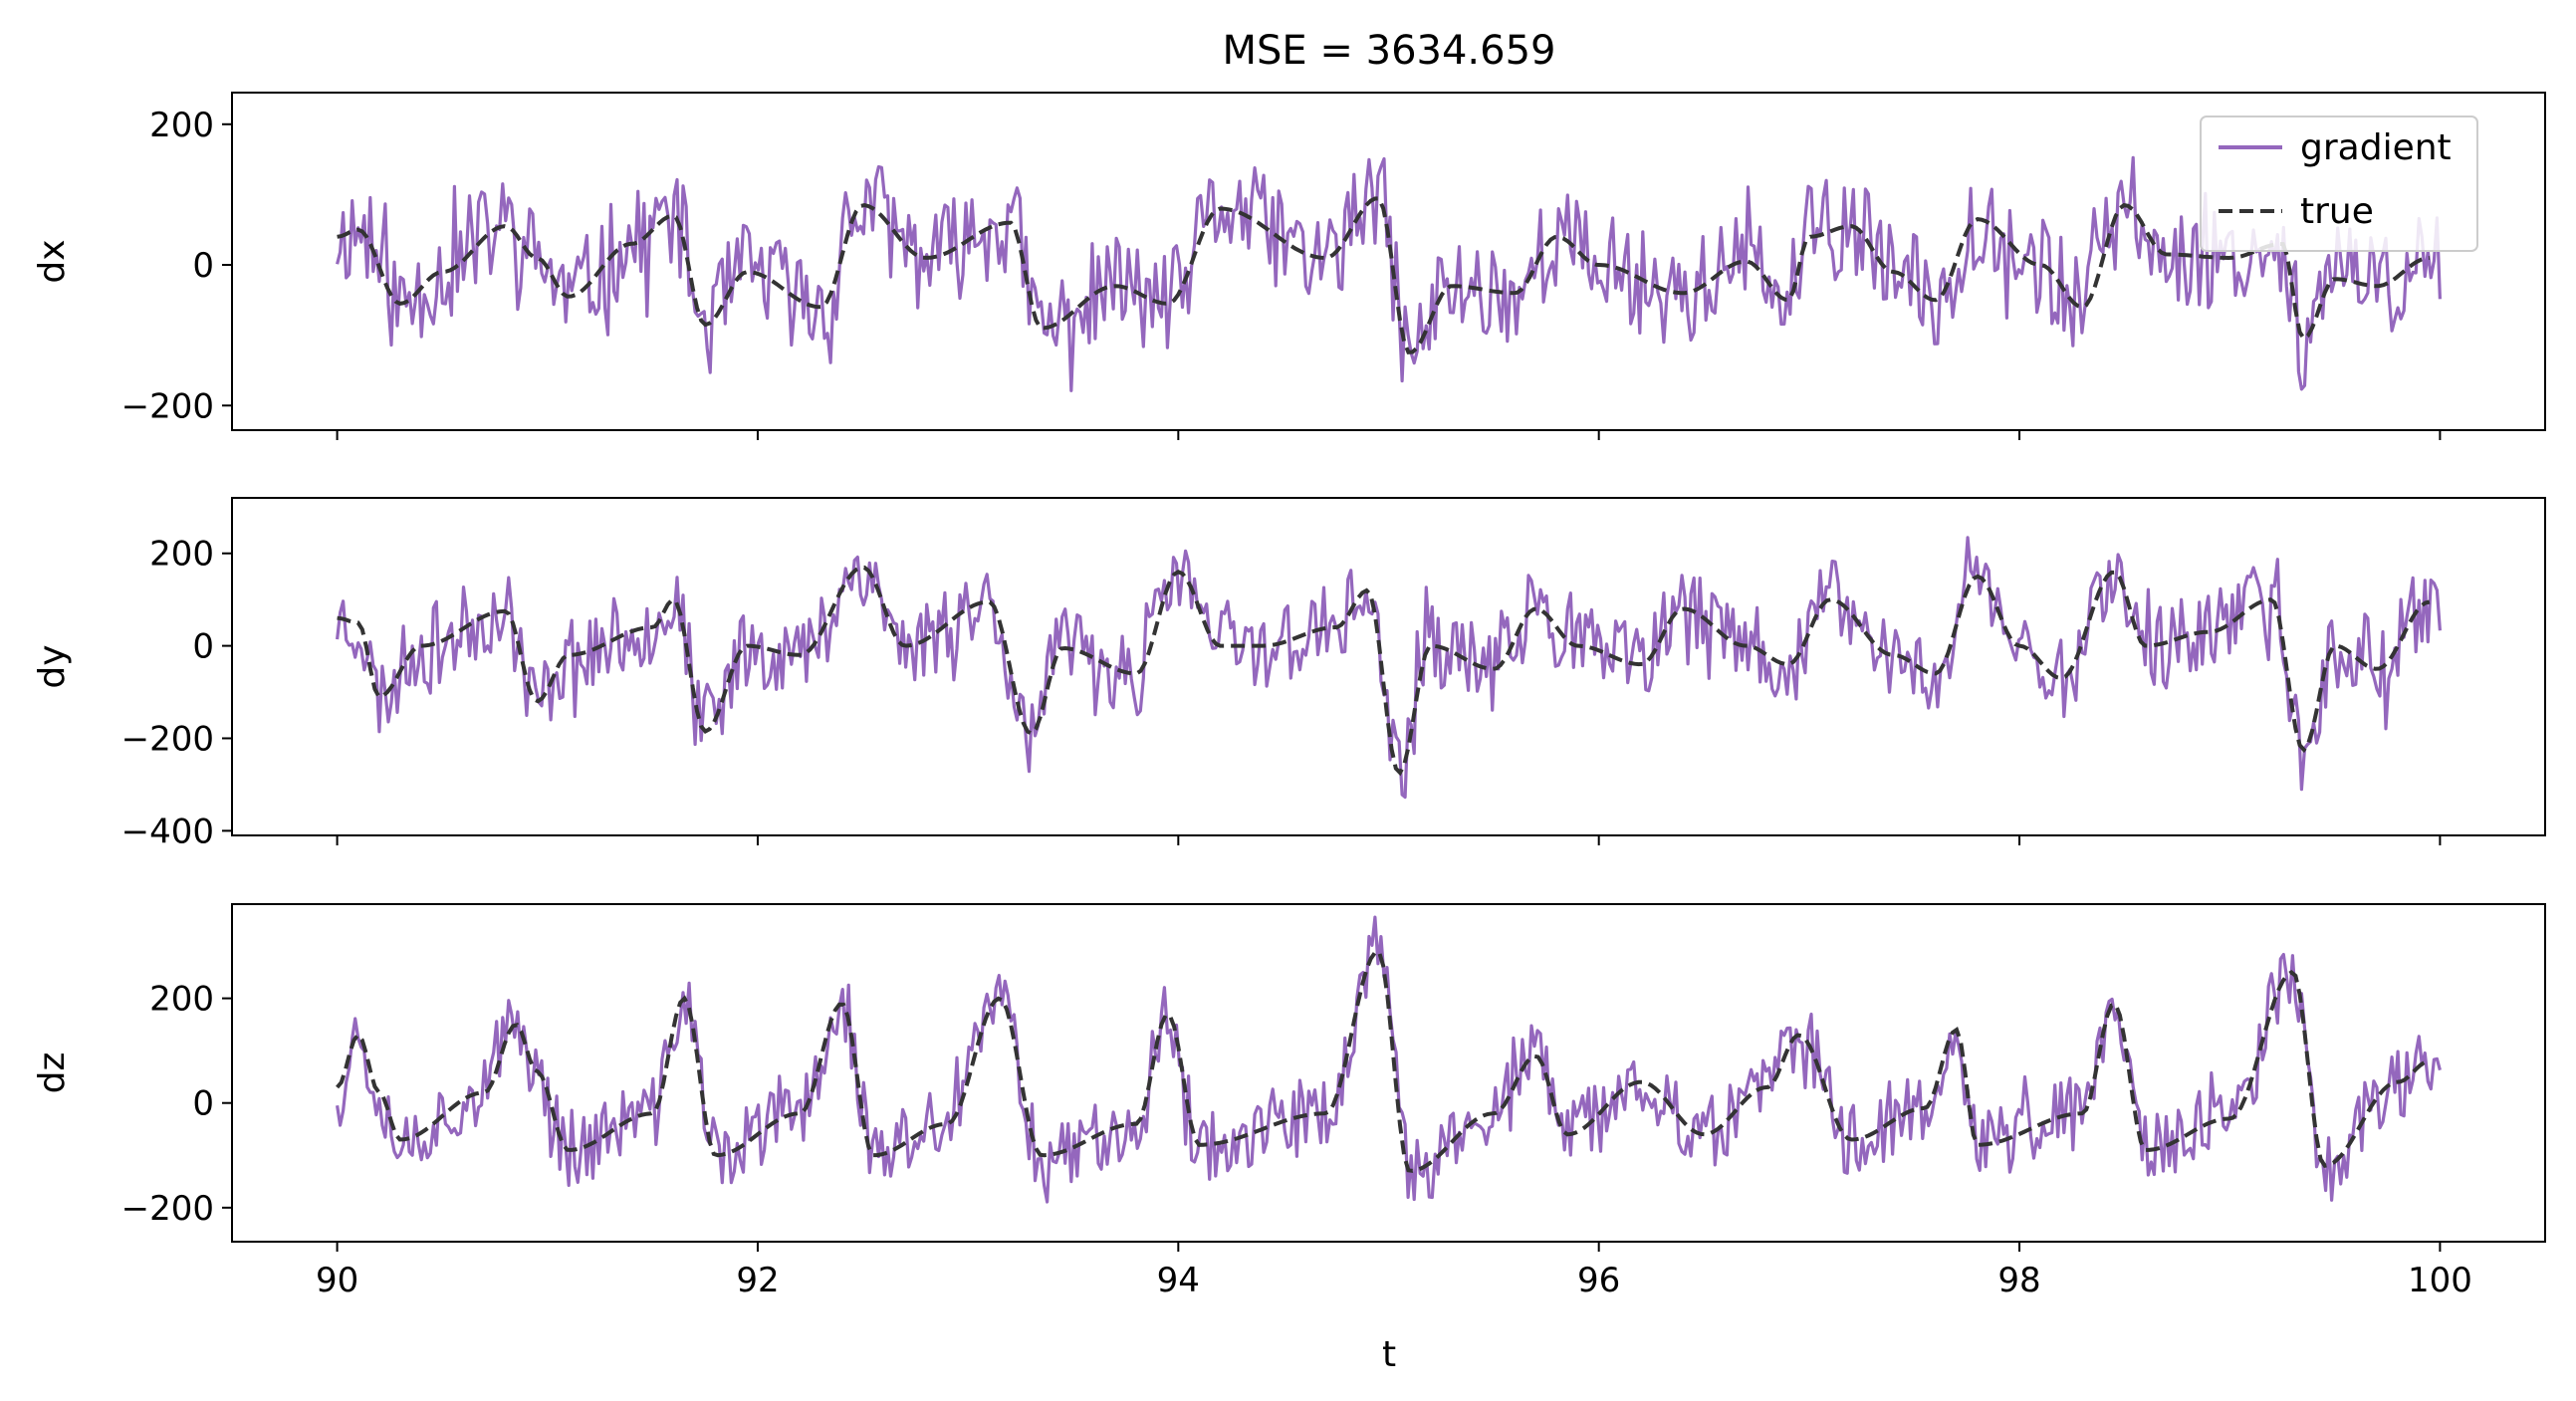 The width and height of the screenshot is (2576, 1401). Describe the element at coordinates (2018, 1280) in the screenshot. I see `x-tick-label: 98` at that location.